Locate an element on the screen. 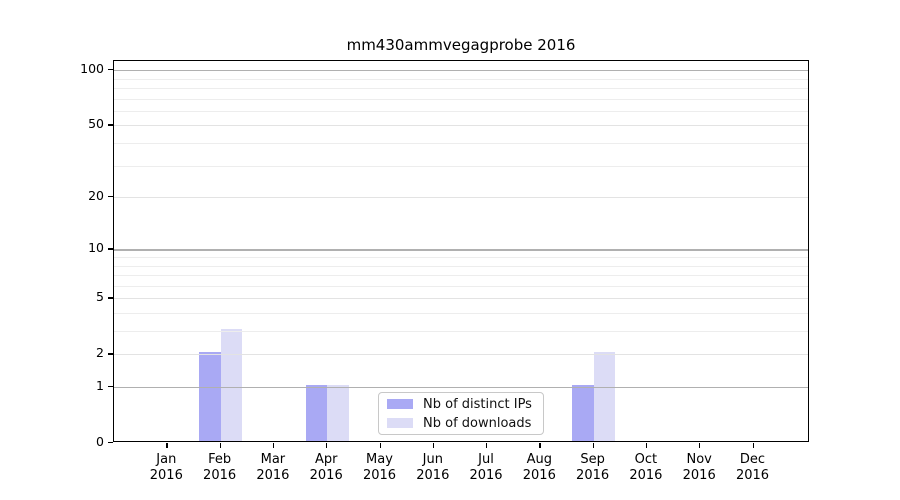  x-tick-label-feb: Feb 2016 is located at coordinates (220, 467).